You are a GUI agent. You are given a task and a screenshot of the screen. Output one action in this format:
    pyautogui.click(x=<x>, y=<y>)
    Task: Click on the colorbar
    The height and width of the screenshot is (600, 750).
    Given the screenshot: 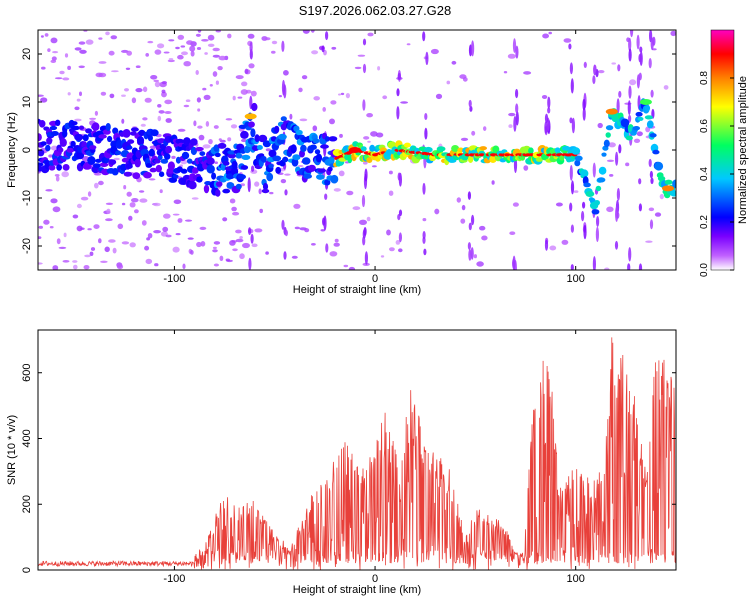 What is the action you would take?
    pyautogui.click(x=722, y=150)
    